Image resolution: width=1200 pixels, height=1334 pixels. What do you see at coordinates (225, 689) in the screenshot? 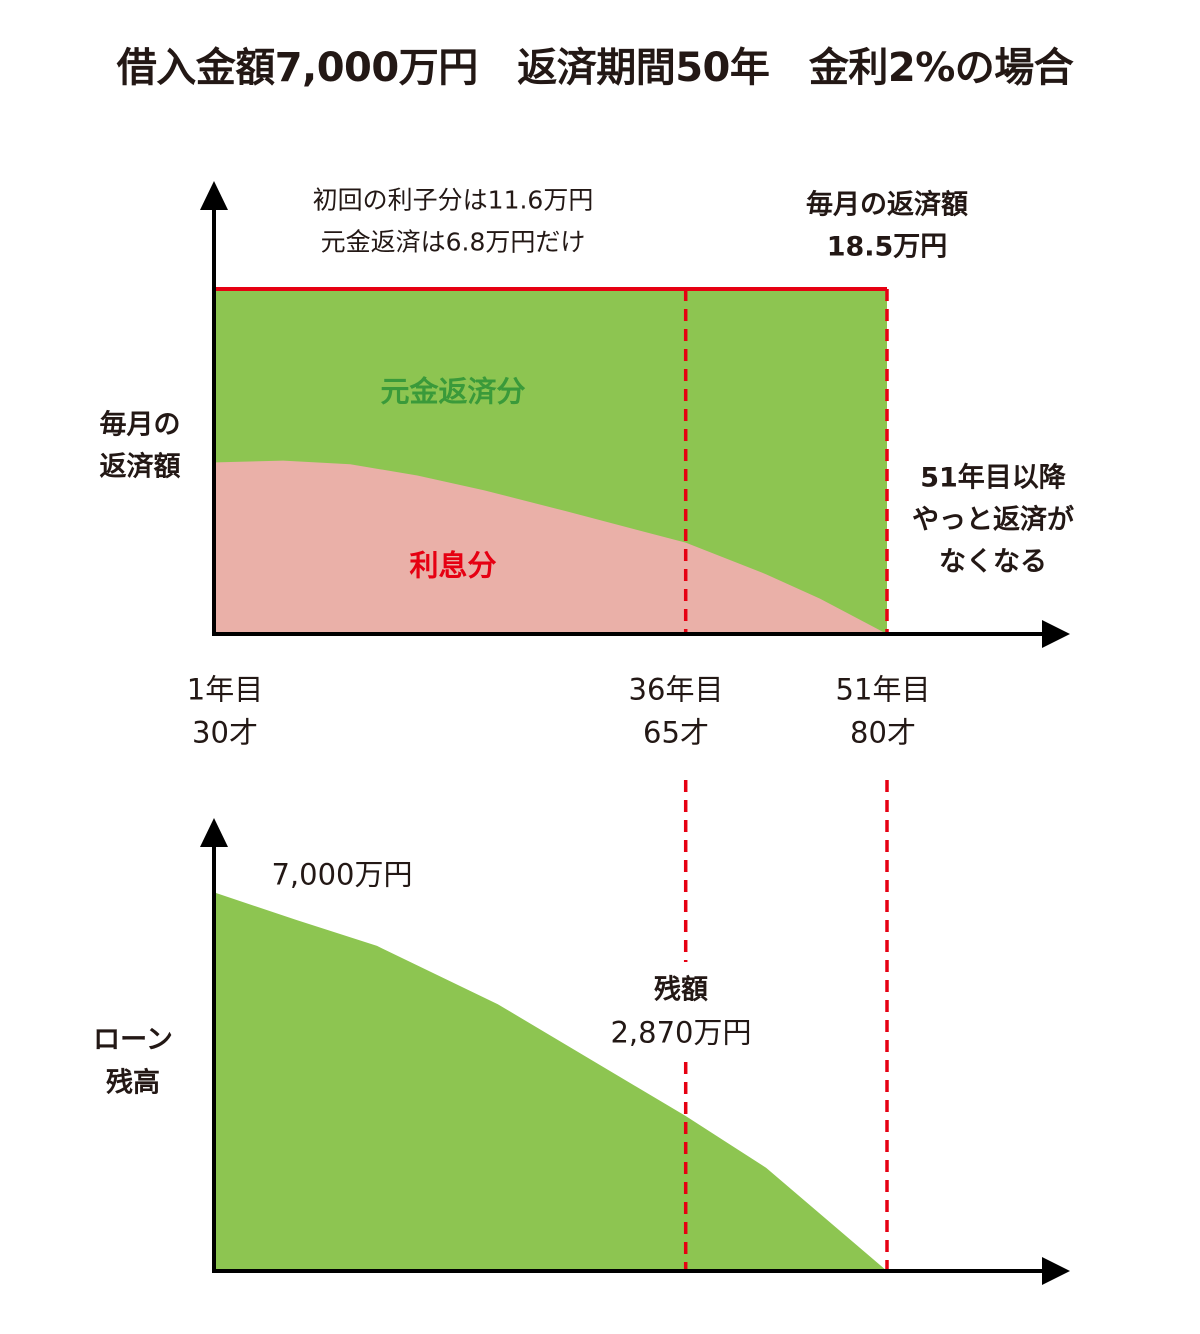
I see `x-tick-year-1: 1年目` at bounding box center [225, 689].